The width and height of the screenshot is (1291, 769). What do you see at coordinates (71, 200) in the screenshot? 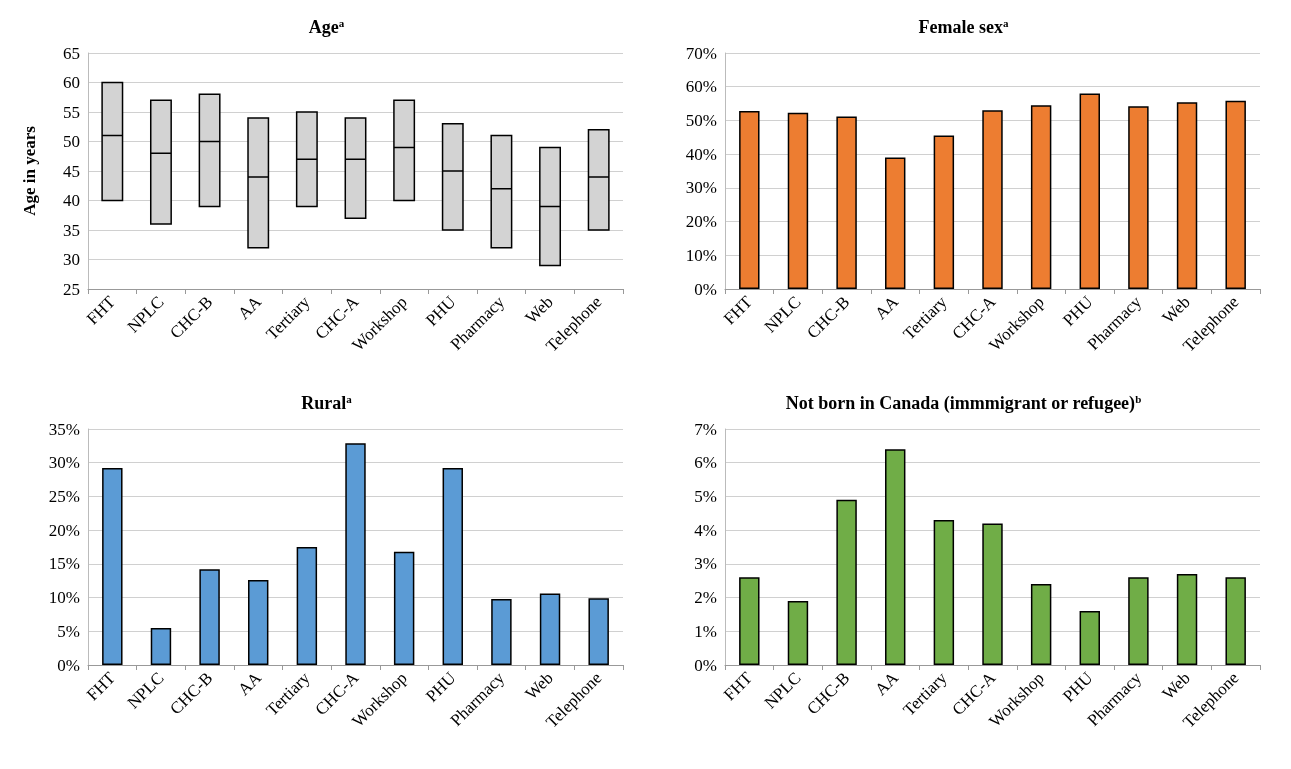
I see `y-tick-label: 40` at bounding box center [71, 200].